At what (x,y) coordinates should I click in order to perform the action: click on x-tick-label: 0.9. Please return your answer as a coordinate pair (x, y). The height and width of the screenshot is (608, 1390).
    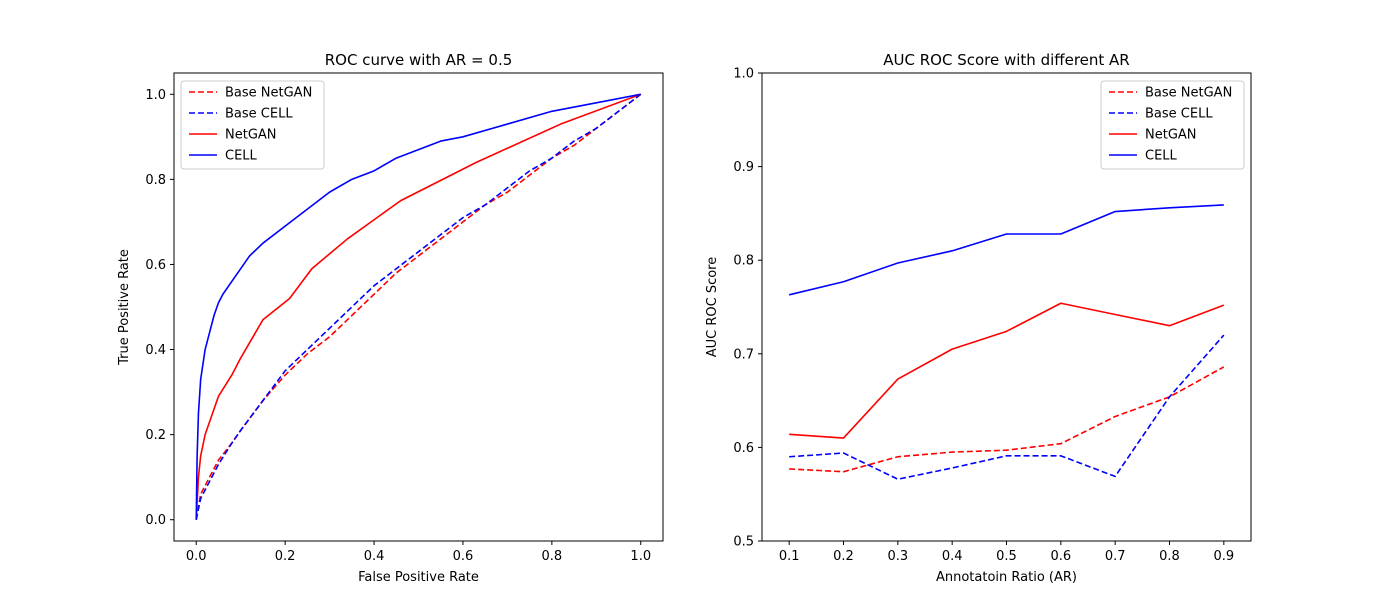
    Looking at the image, I should click on (1223, 556).